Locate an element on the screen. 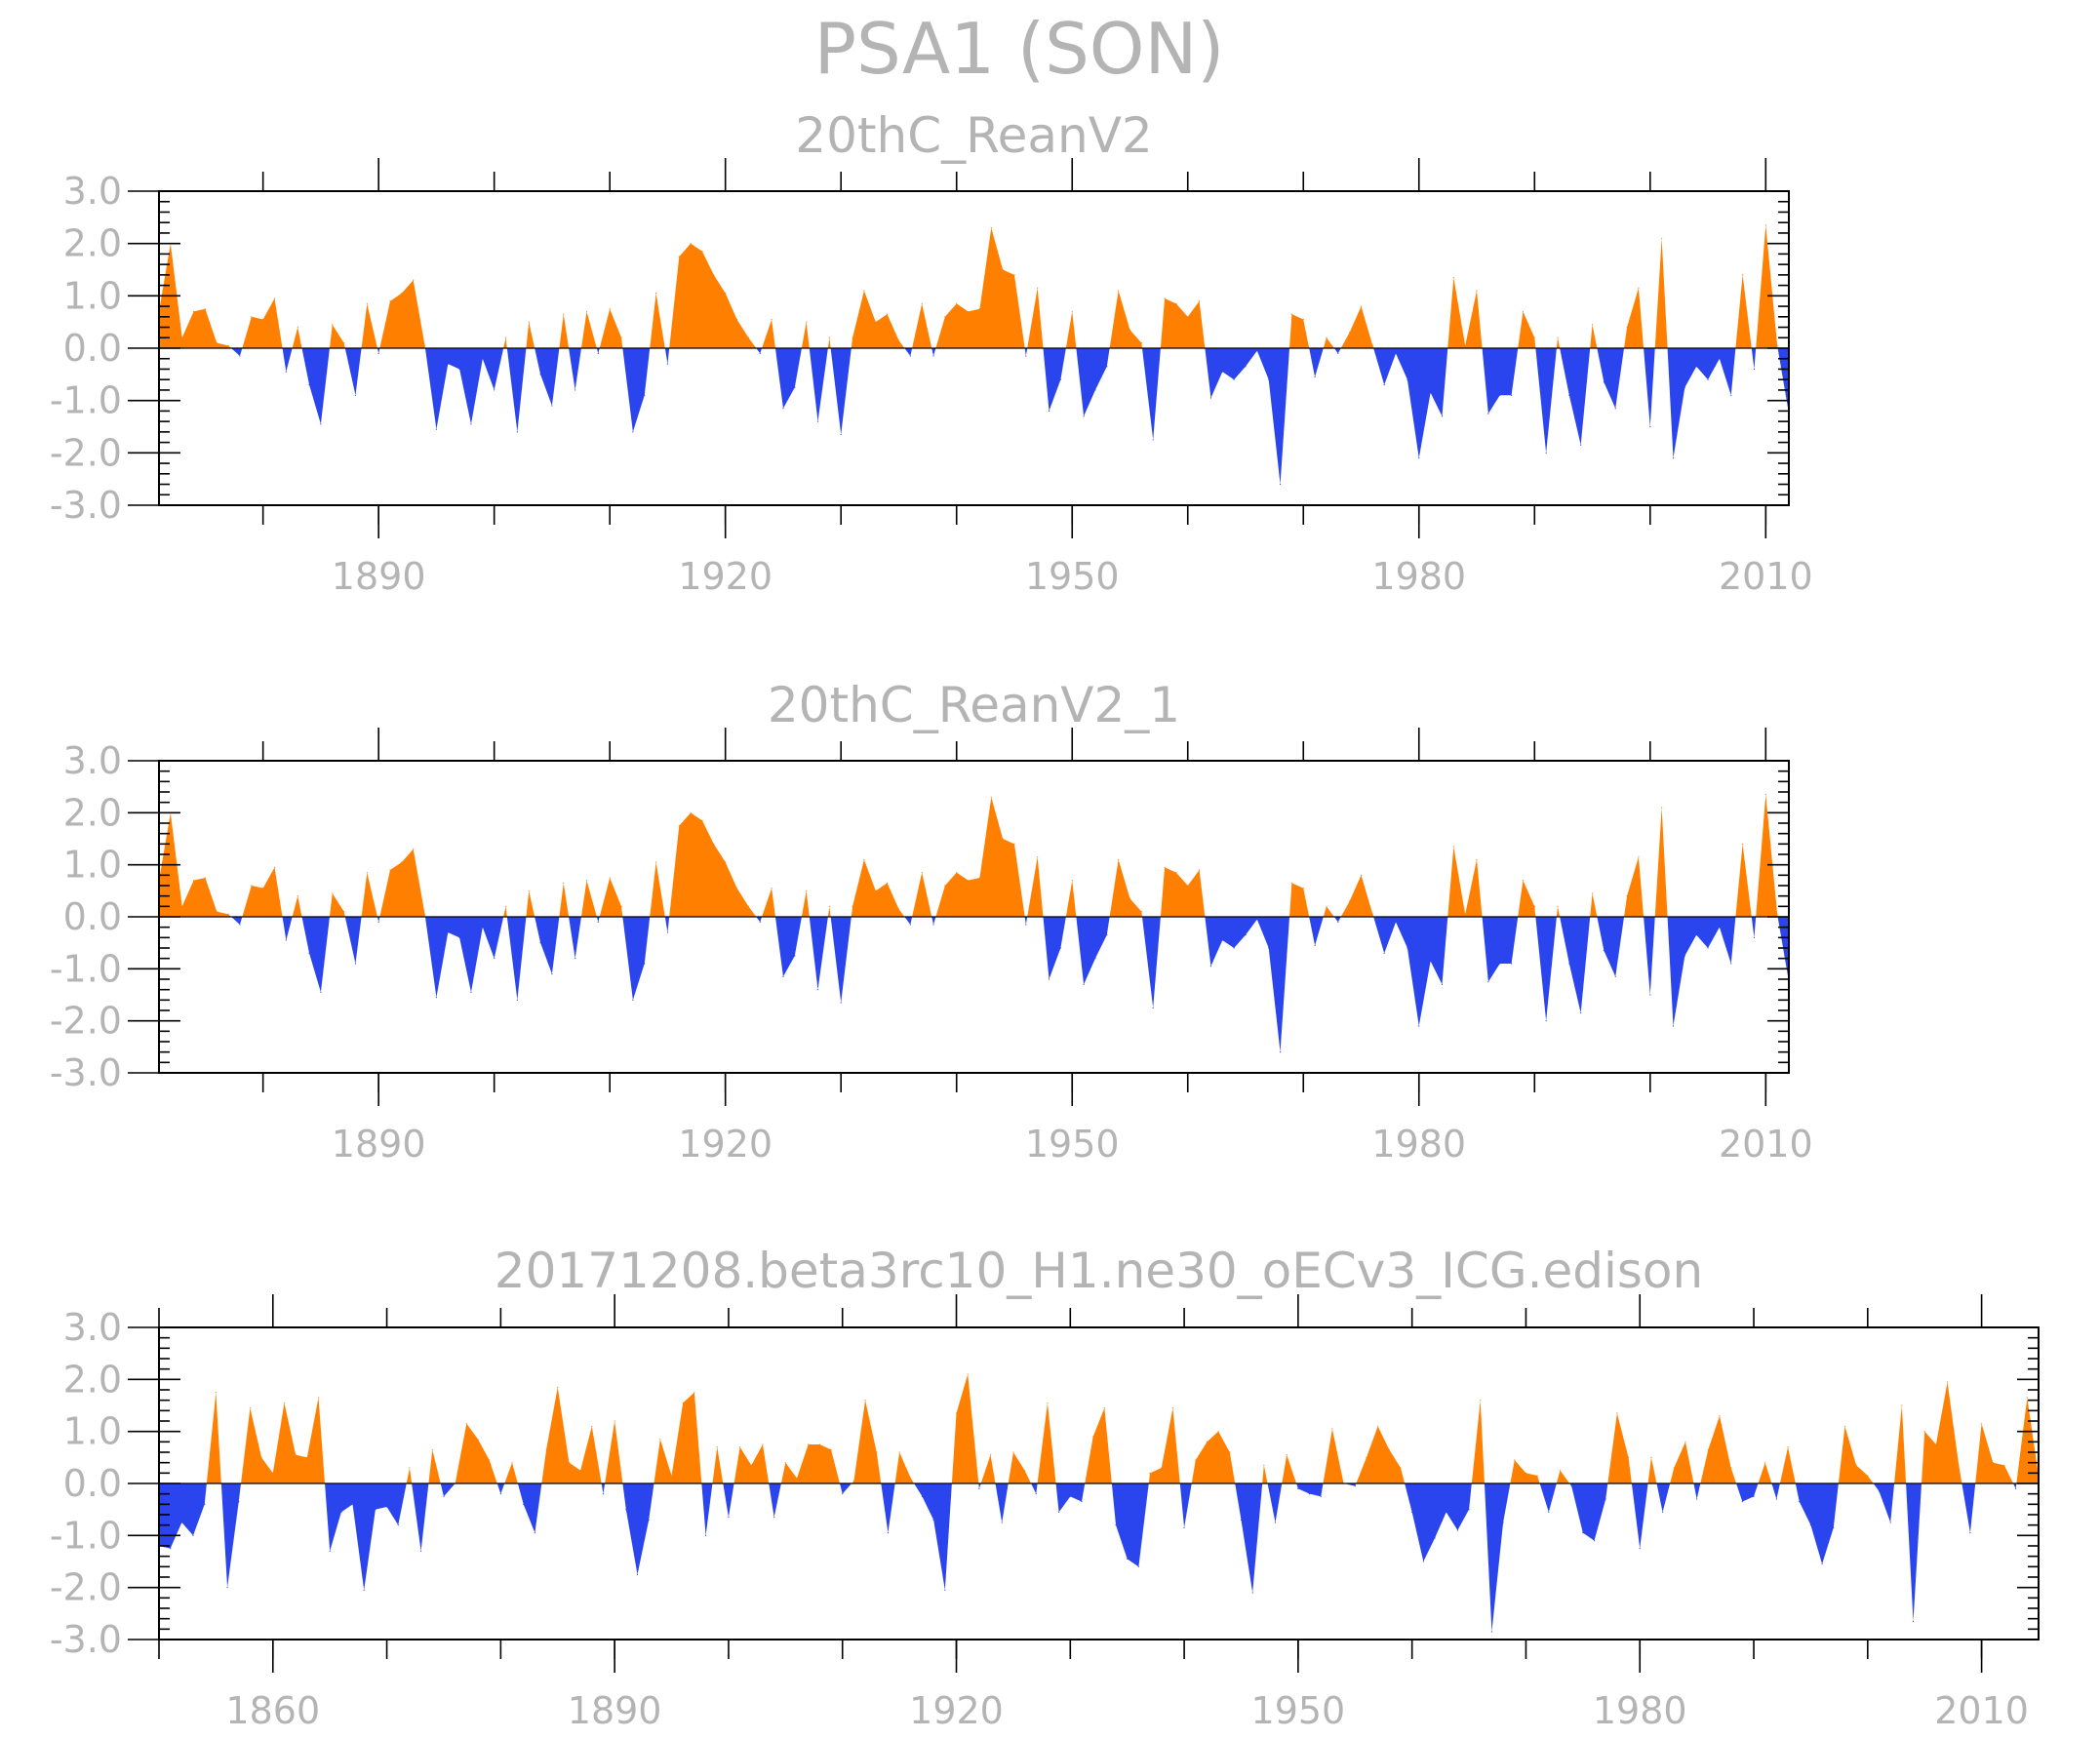 The width and height of the screenshot is (2100, 1739). x-tick-label: 1980 is located at coordinates (1419, 576).